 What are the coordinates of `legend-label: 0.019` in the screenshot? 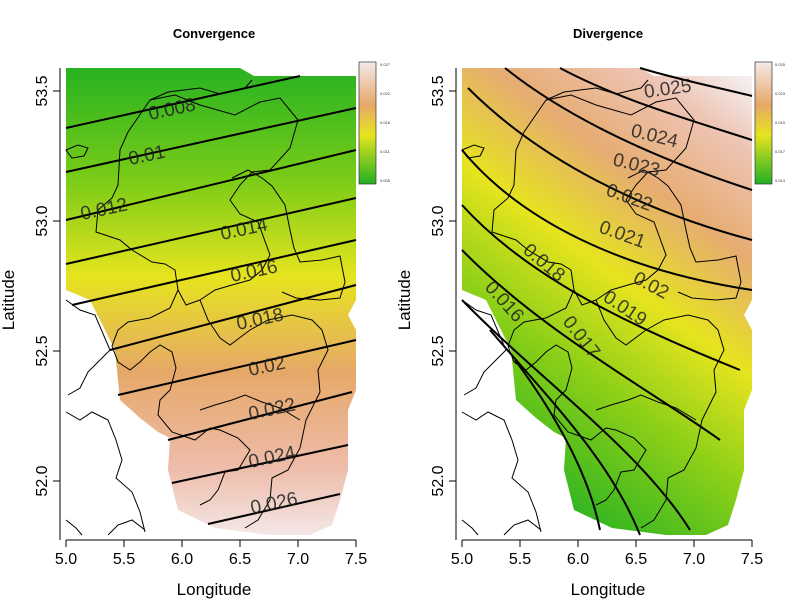 It's located at (780, 122).